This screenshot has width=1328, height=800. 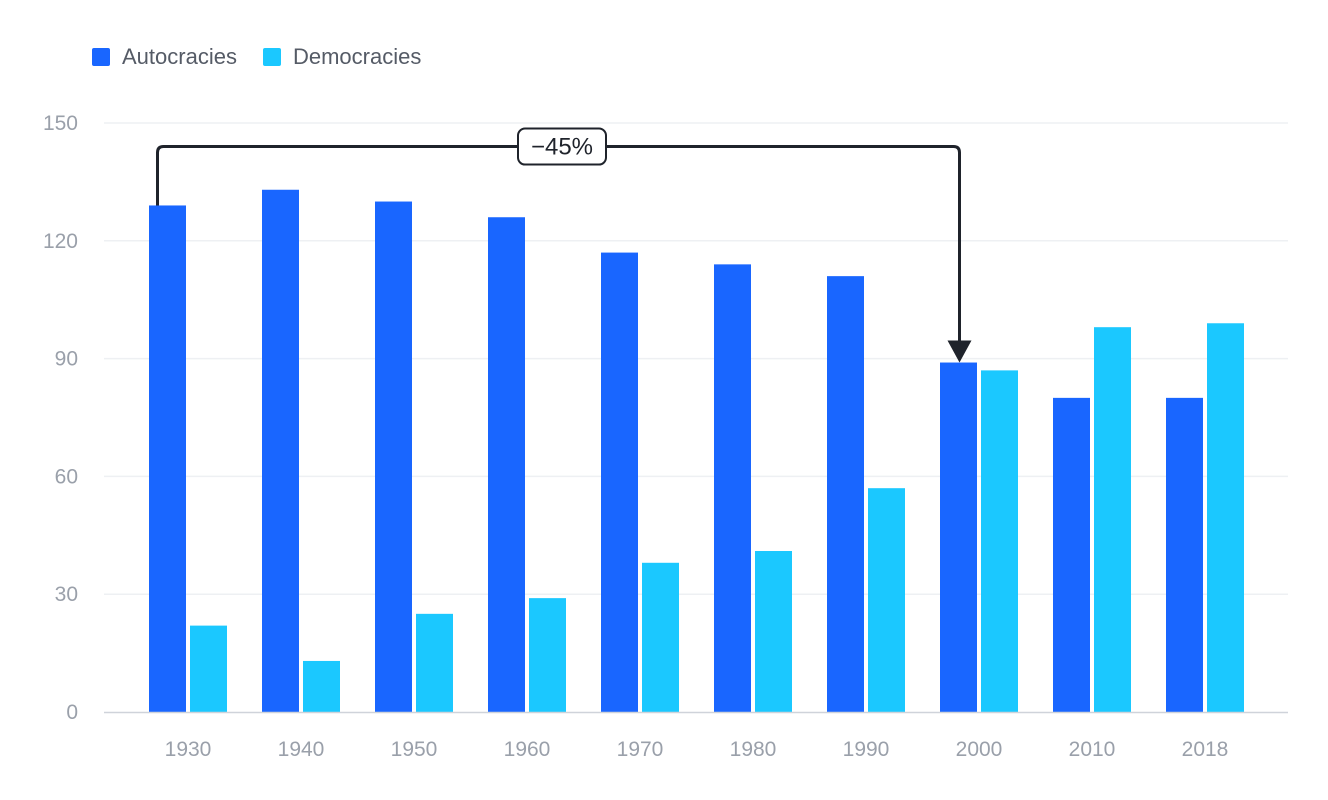 I want to click on bar-democracies-1990, so click(x=886, y=600).